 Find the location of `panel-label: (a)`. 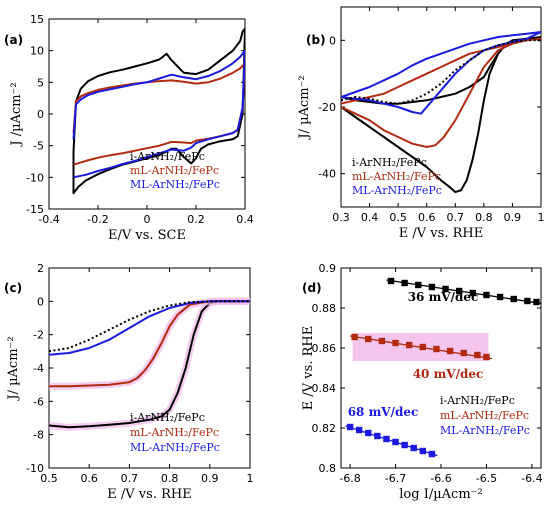

panel-label: (a) is located at coordinates (13, 40).